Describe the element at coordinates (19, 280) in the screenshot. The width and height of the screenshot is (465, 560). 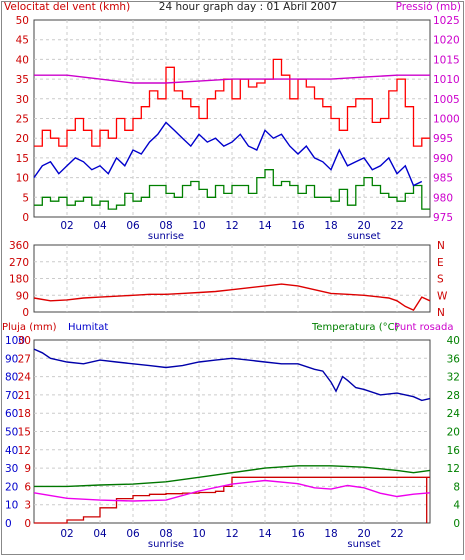
I see `direction-y-tick-180: 180` at that location.